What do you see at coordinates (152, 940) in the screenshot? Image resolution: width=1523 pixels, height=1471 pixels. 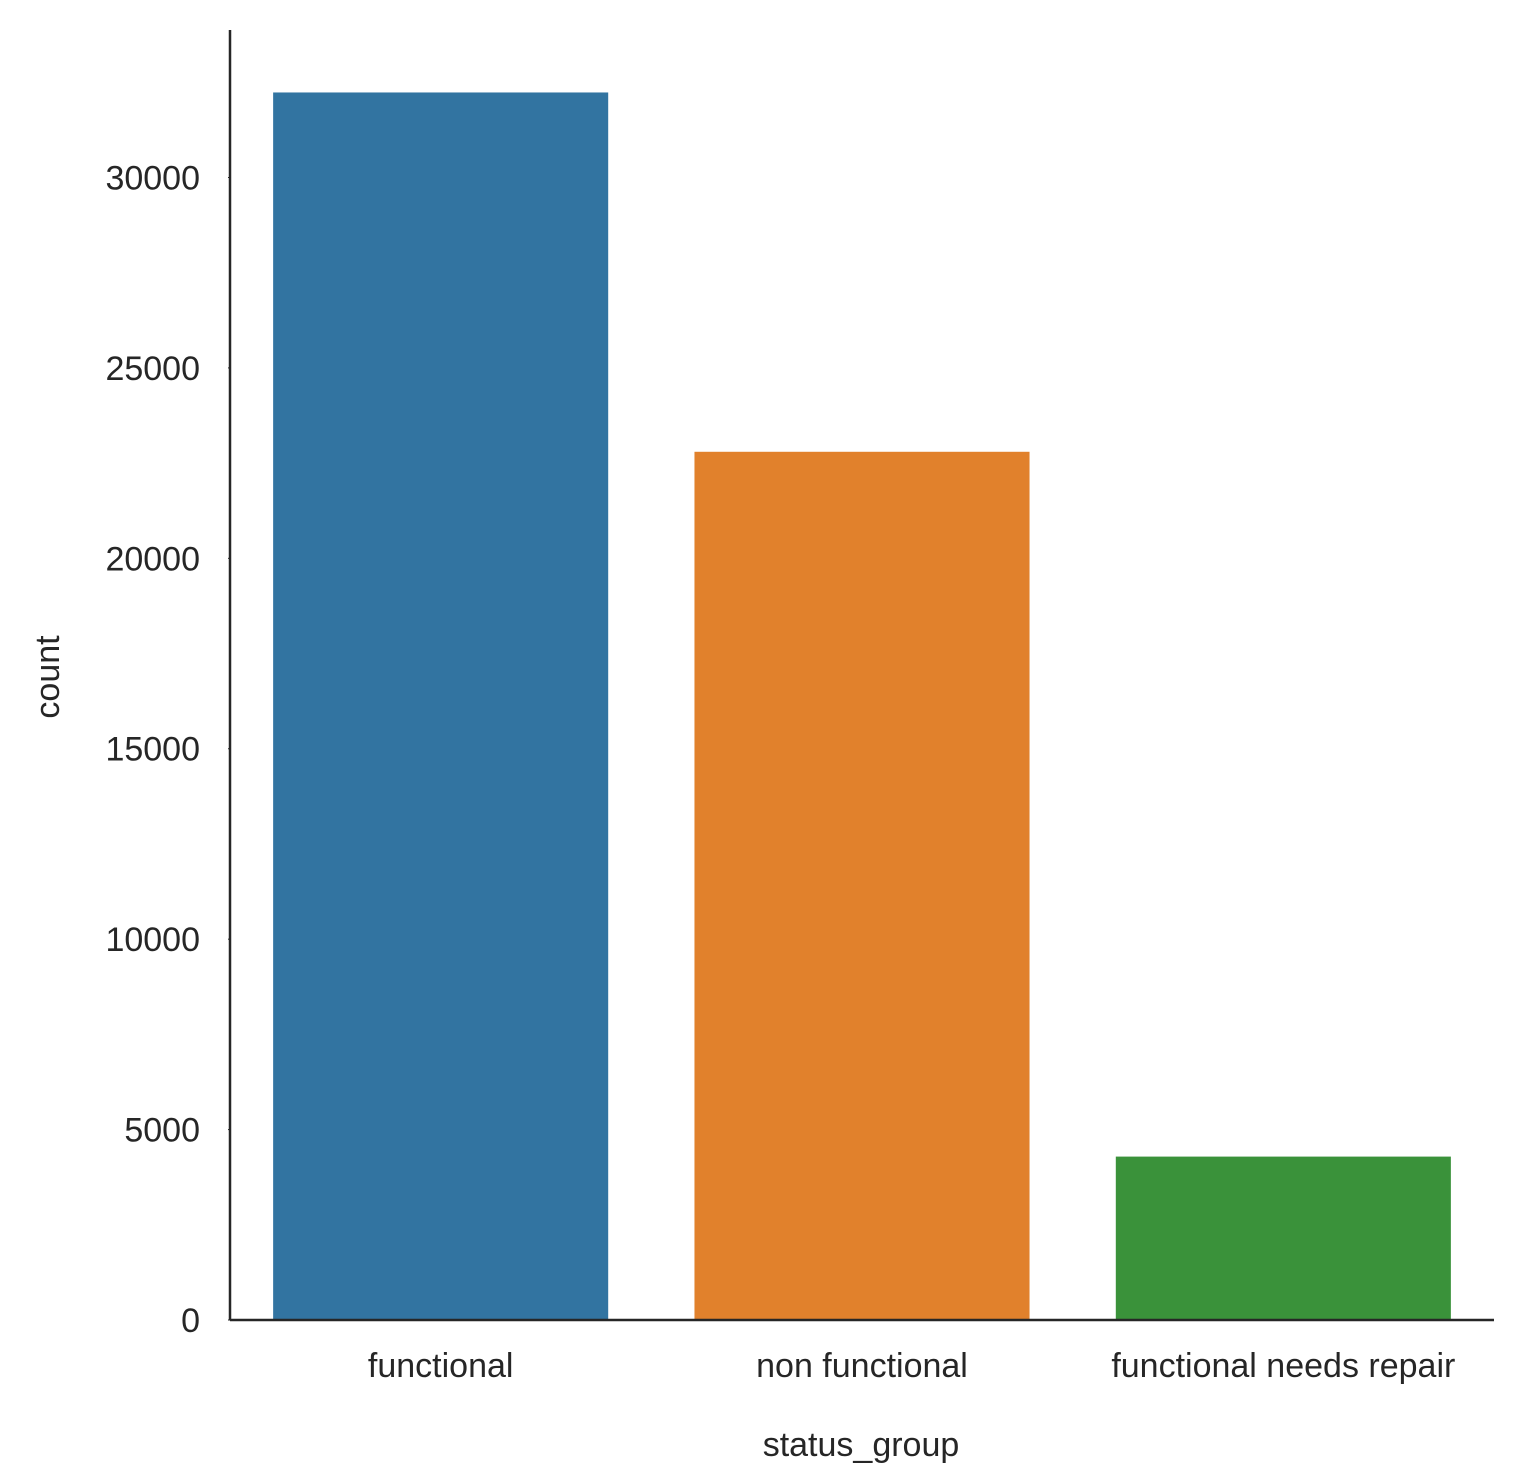 I see `y-tick-label: 10000` at bounding box center [152, 940].